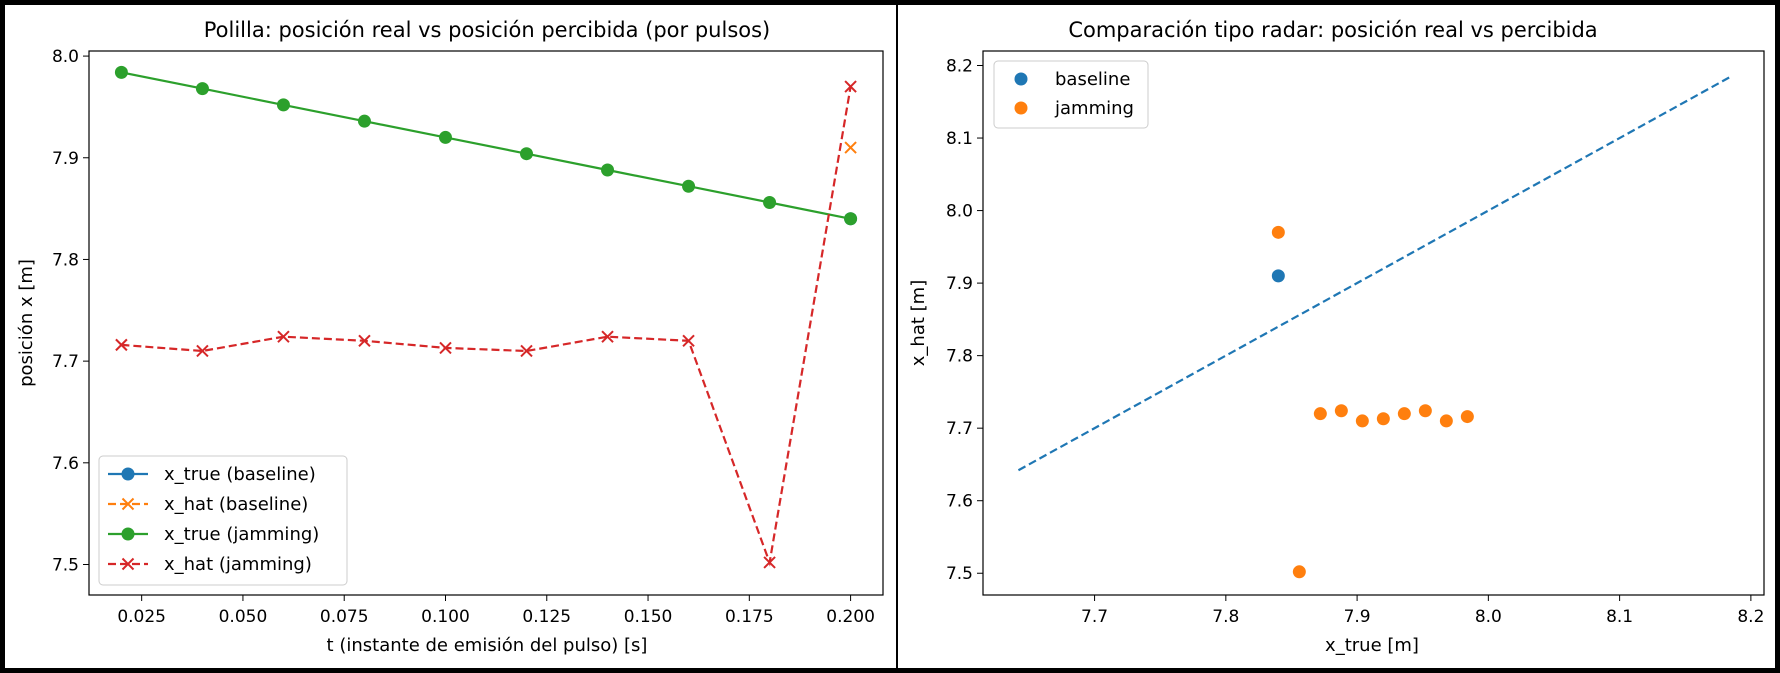 This screenshot has width=1780, height=673. What do you see at coordinates (749, 617) in the screenshot?
I see `x-tick-label: 0.175` at bounding box center [749, 617].